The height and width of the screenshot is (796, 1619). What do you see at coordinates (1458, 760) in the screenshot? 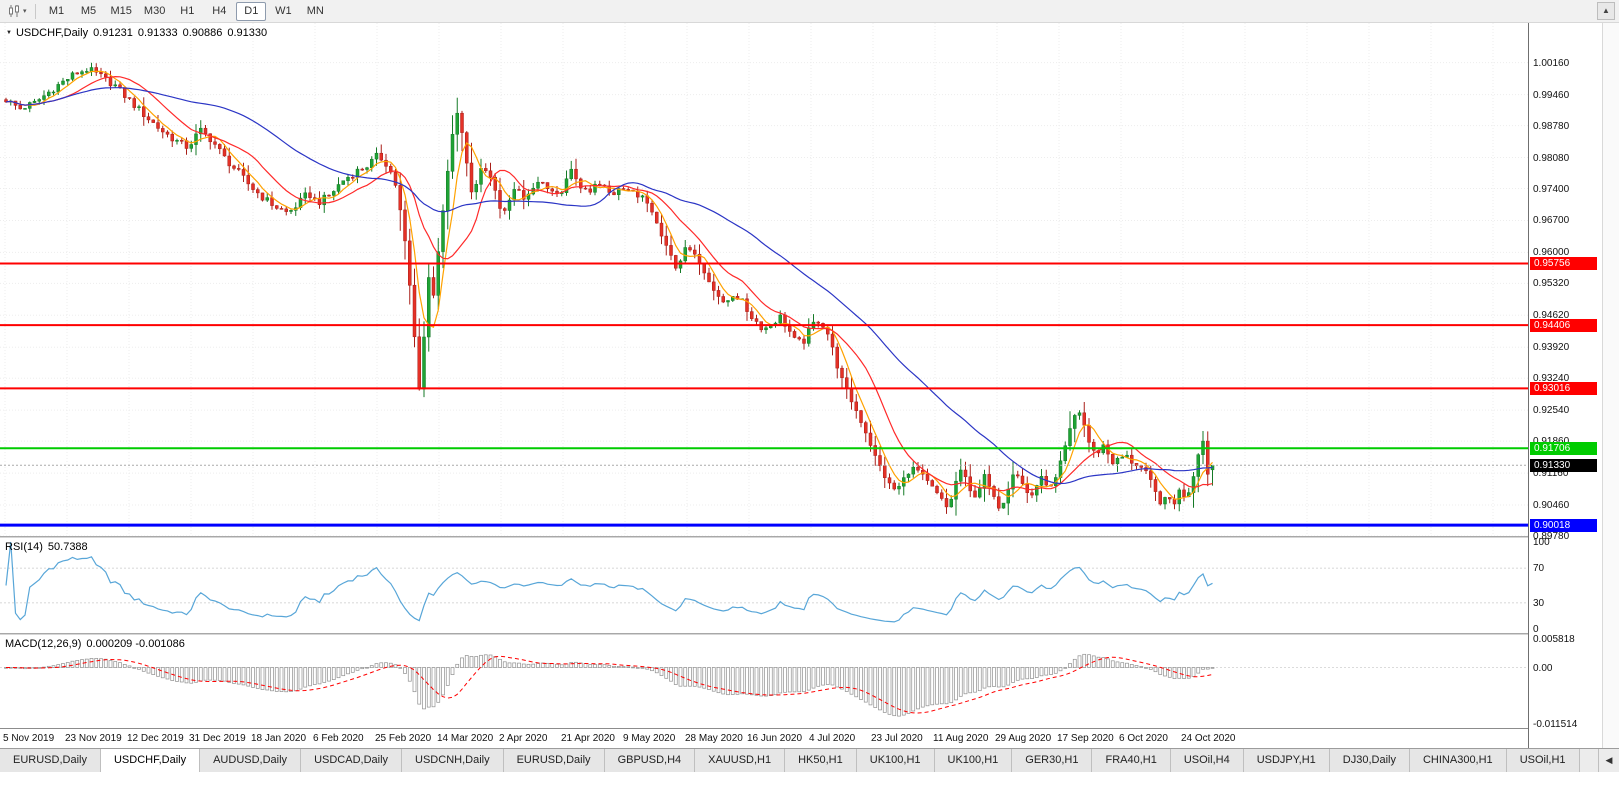
I see `tab-china300-h1: CHINA300,H1` at bounding box center [1458, 760].